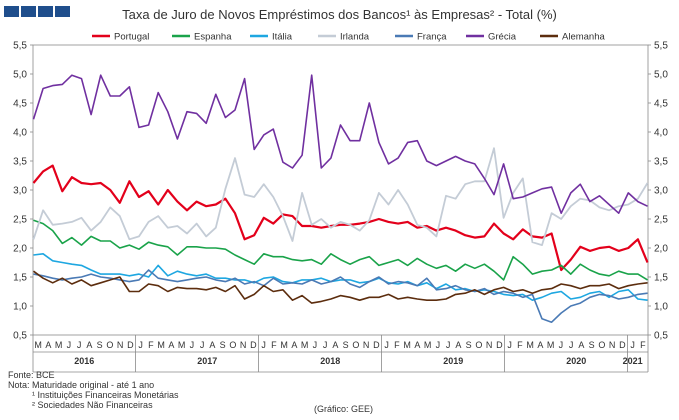  I want to click on legend-label: Espanha, so click(213, 37).